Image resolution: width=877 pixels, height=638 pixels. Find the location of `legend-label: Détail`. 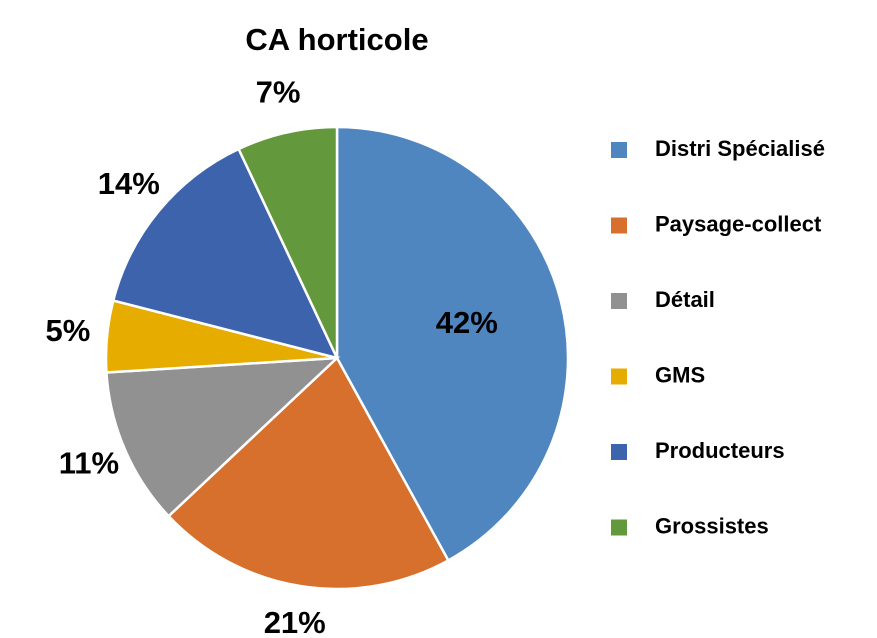

legend-label: Détail is located at coordinates (685, 299).